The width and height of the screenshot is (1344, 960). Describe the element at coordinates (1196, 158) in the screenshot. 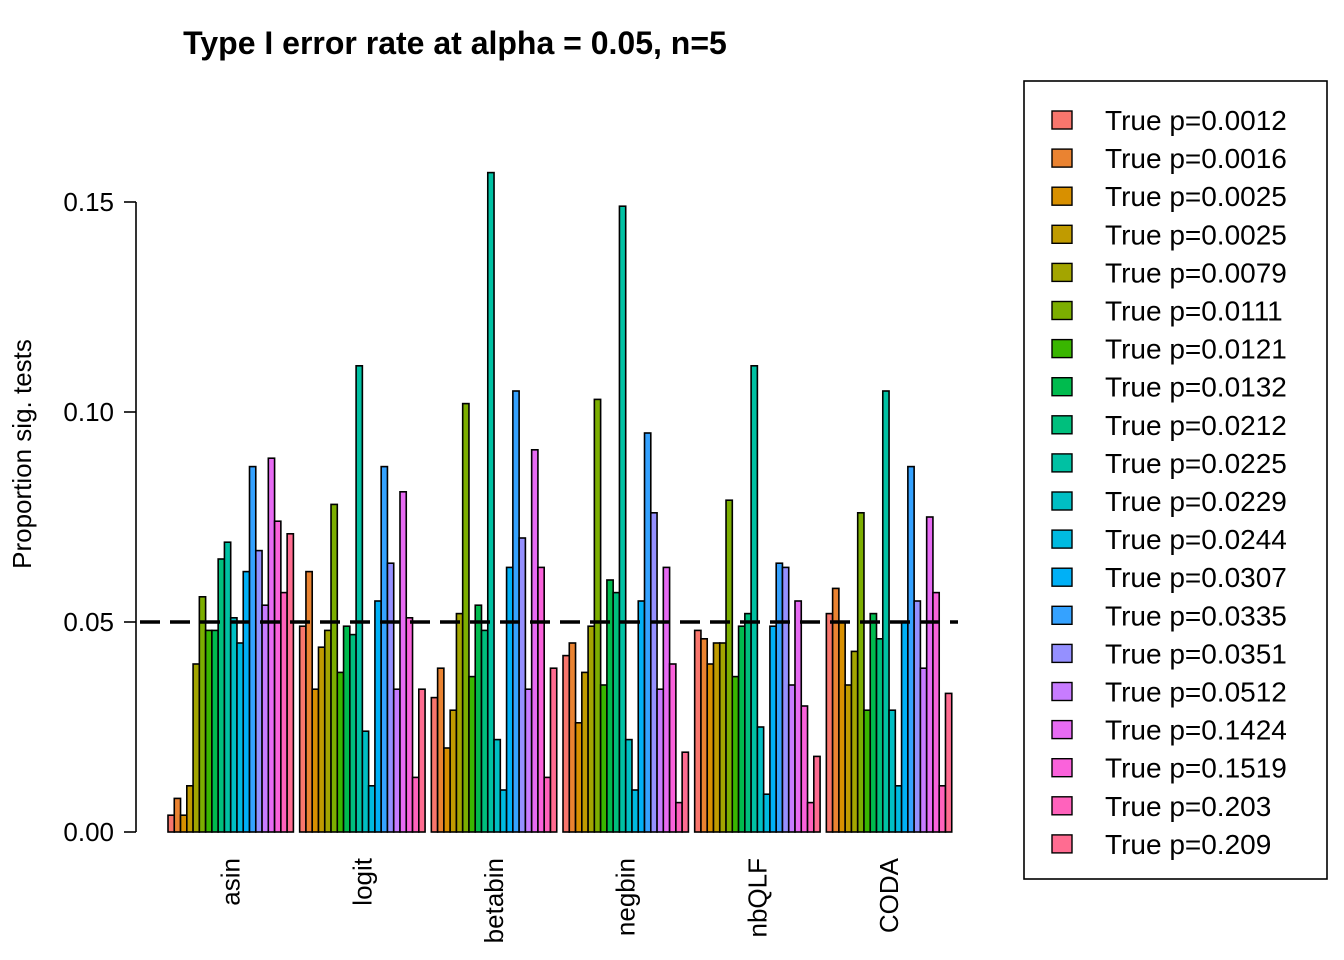

I see `legend-label: True p=0.0016` at that location.